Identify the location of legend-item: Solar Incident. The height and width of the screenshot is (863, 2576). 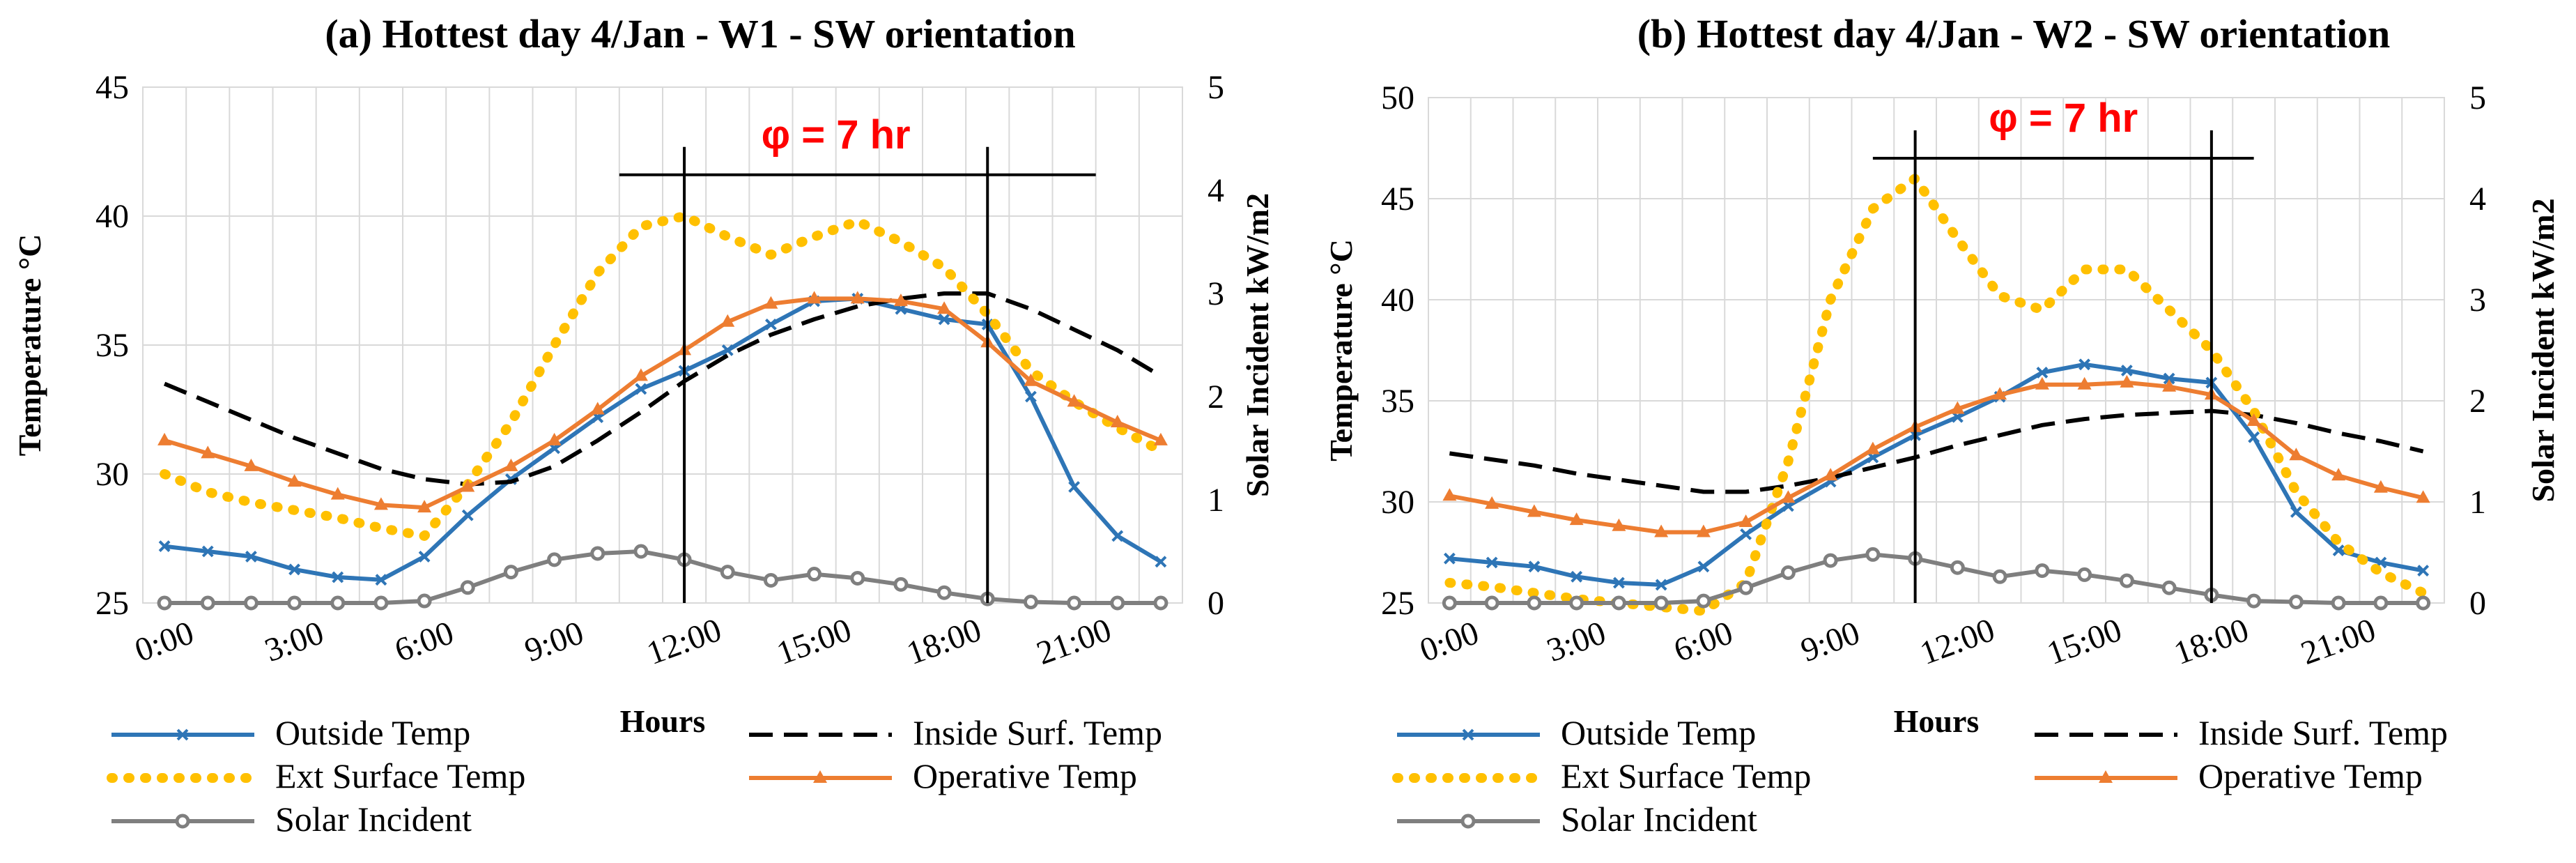
(1577, 819).